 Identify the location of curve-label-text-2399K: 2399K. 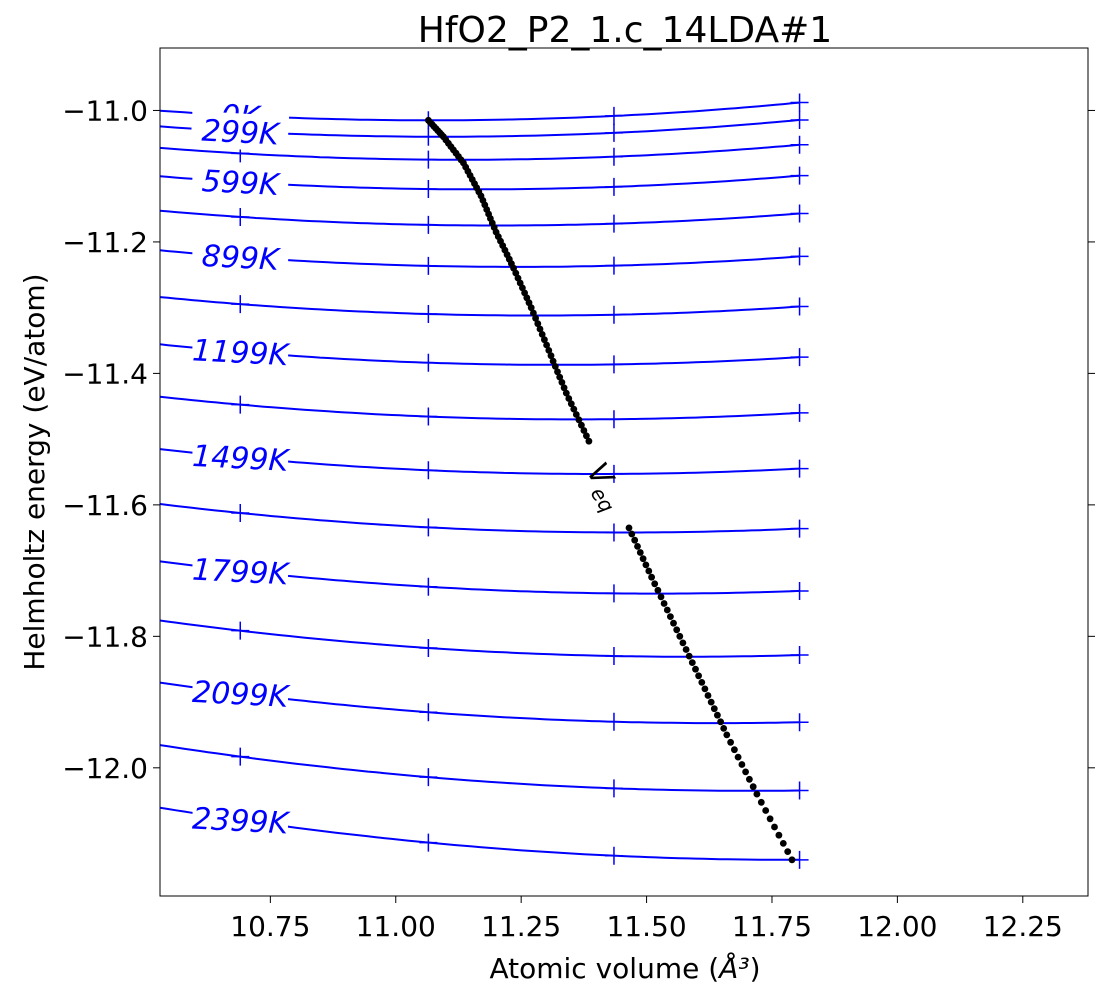
(241, 822).